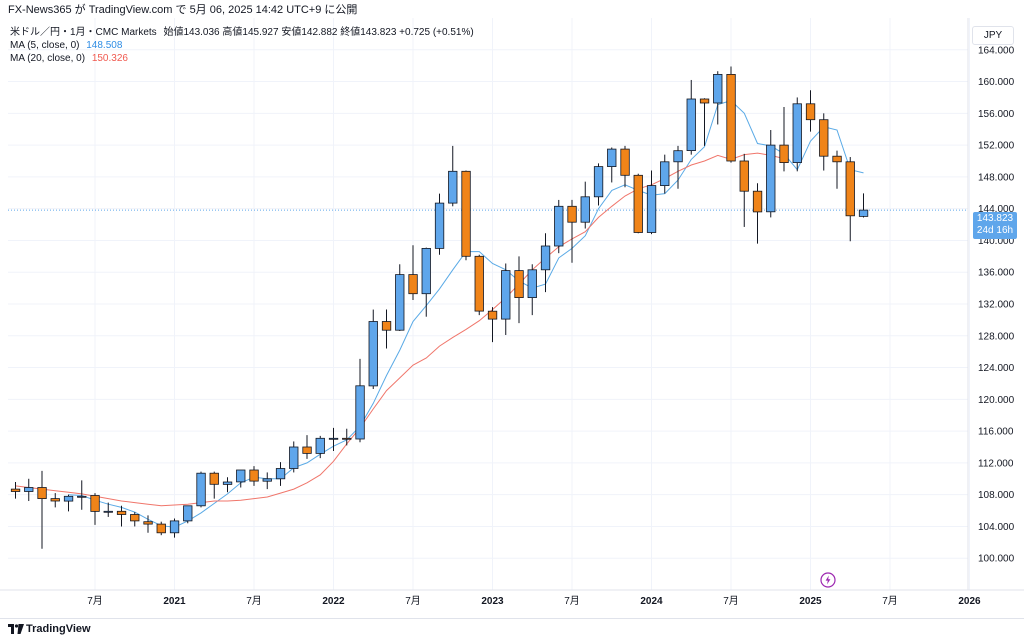 This screenshot has height=639, width=1024. I want to click on y-tick-label: 112.000, so click(996, 463).